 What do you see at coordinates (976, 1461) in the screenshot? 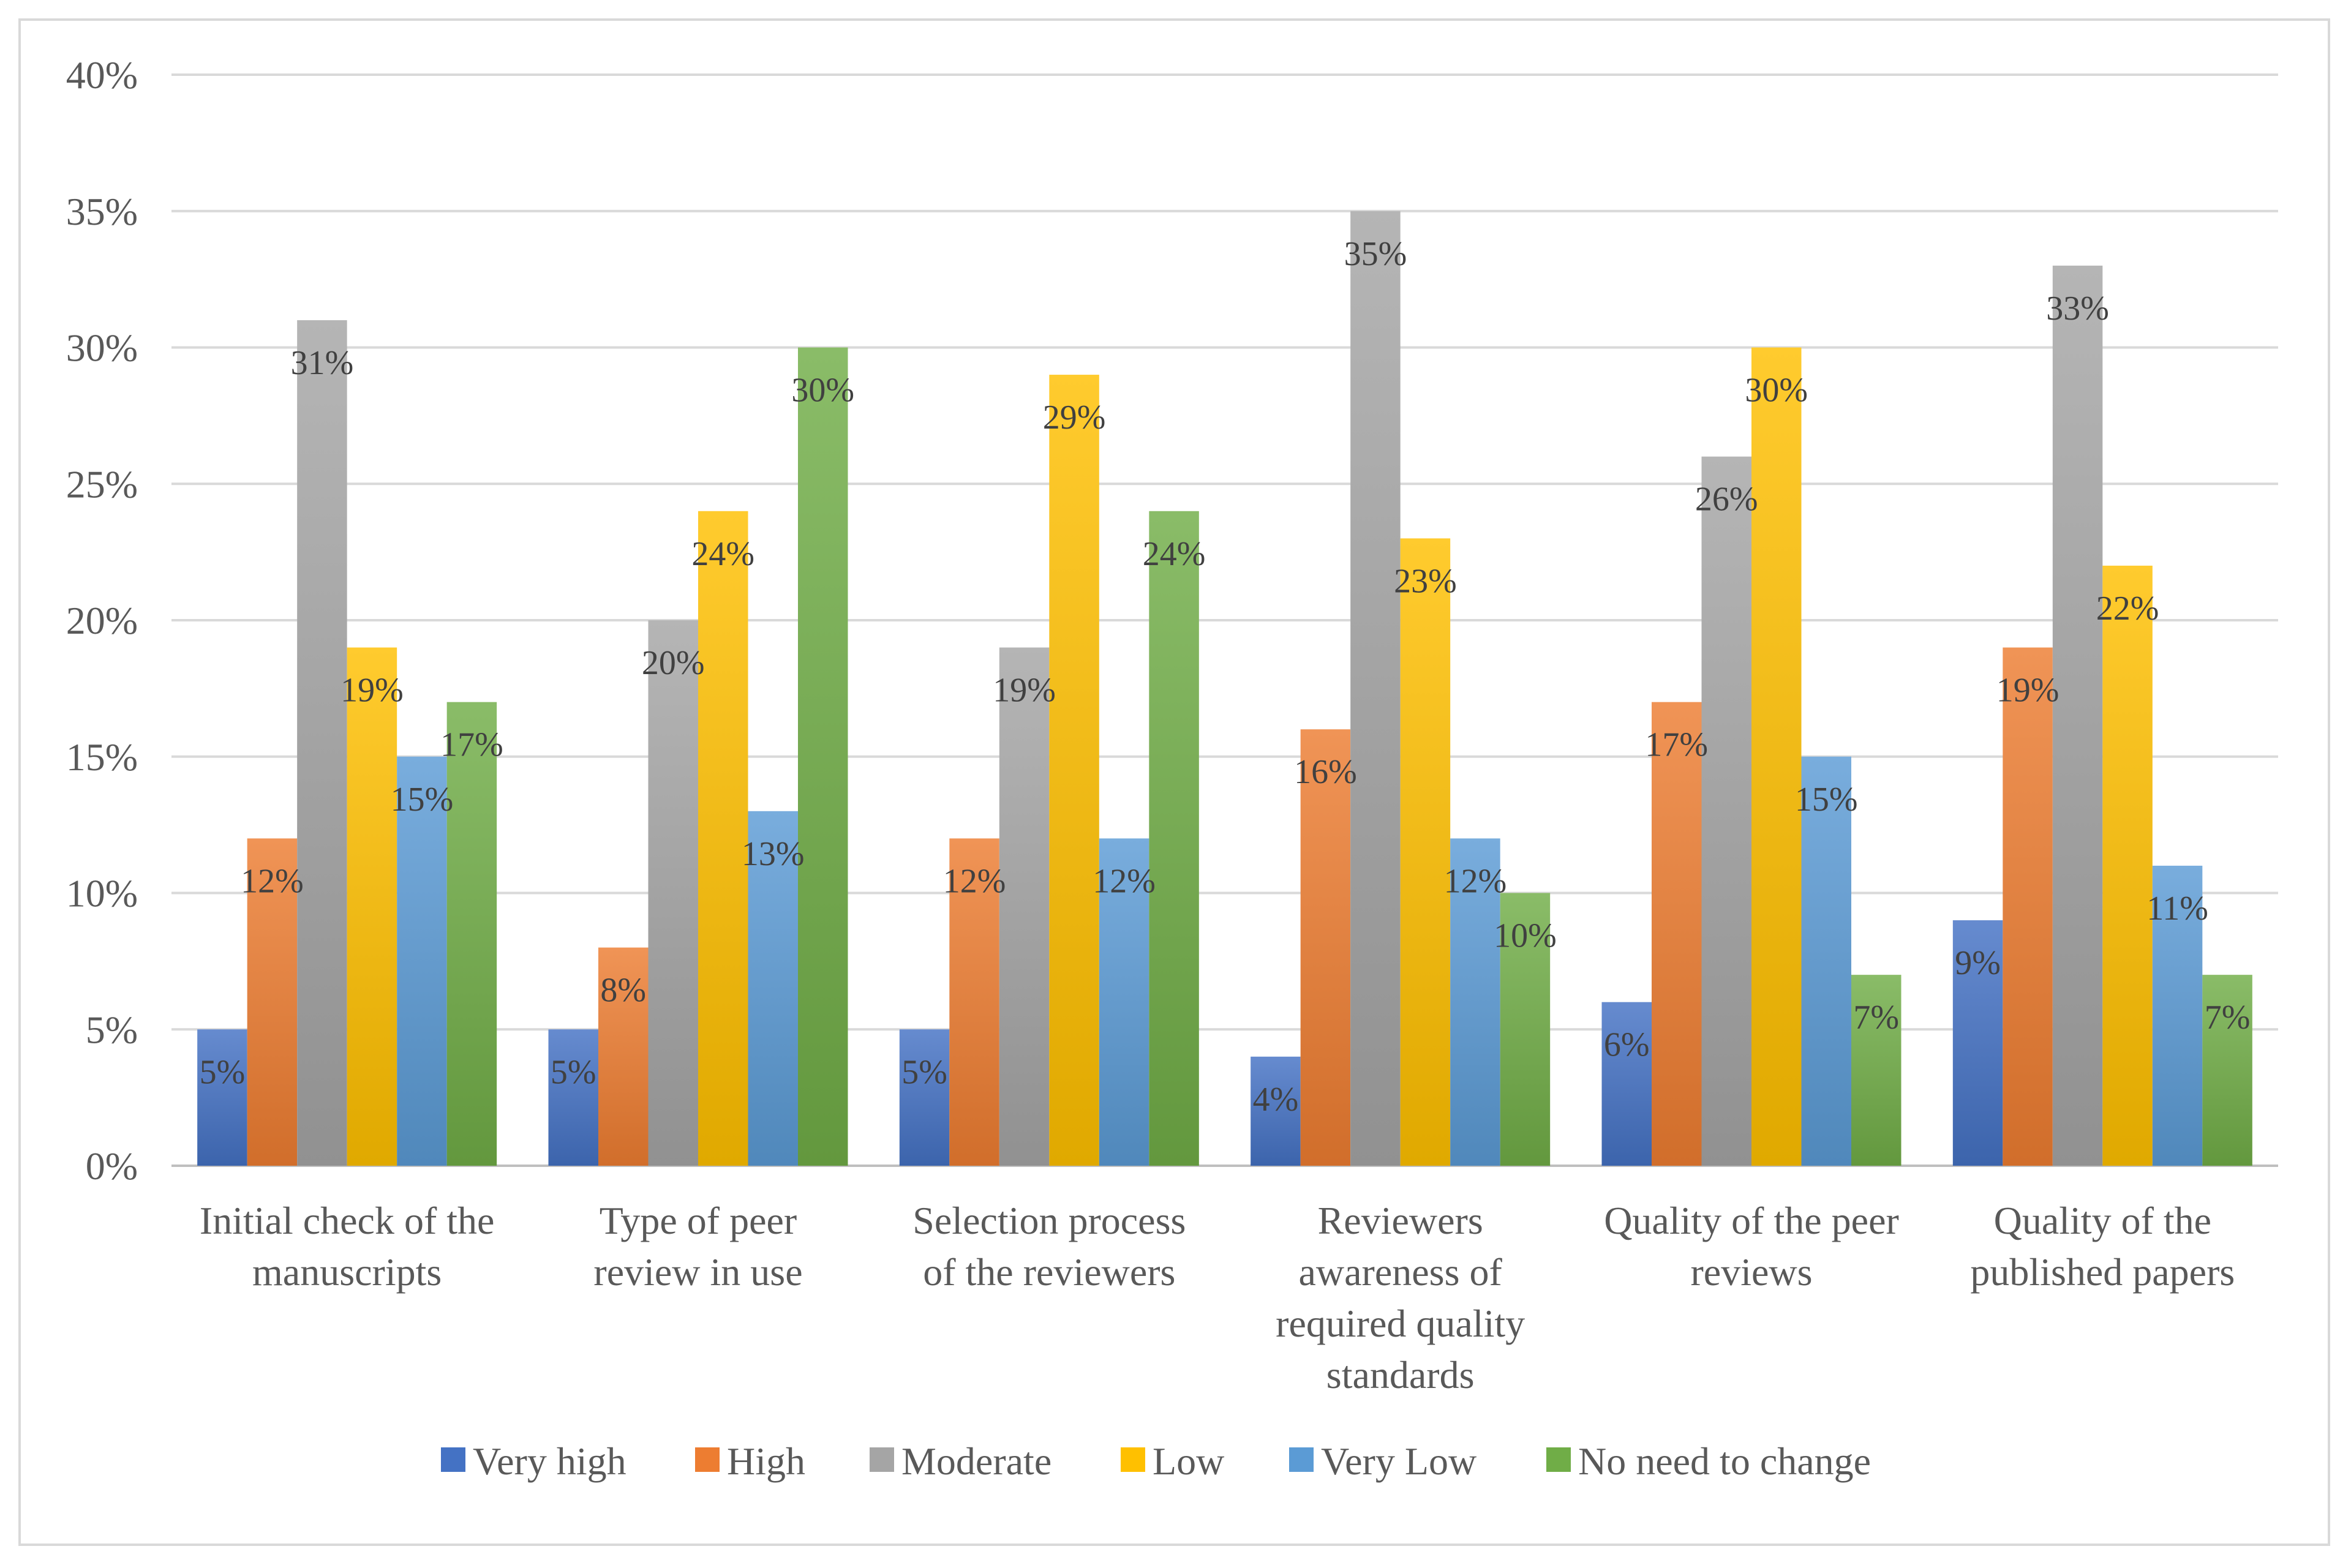
I see `legend-label: Moderate` at bounding box center [976, 1461].